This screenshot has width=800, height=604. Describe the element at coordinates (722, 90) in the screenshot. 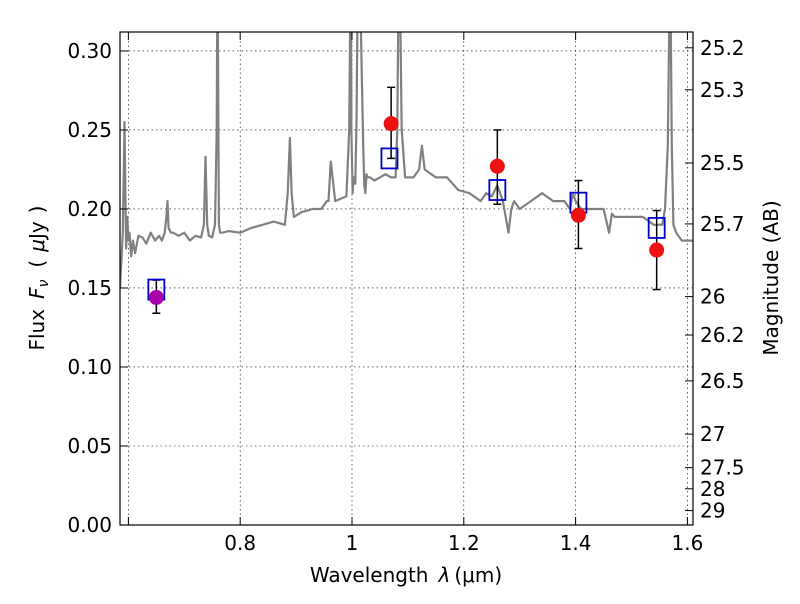

I see `y2-tick-label: 25.3` at that location.